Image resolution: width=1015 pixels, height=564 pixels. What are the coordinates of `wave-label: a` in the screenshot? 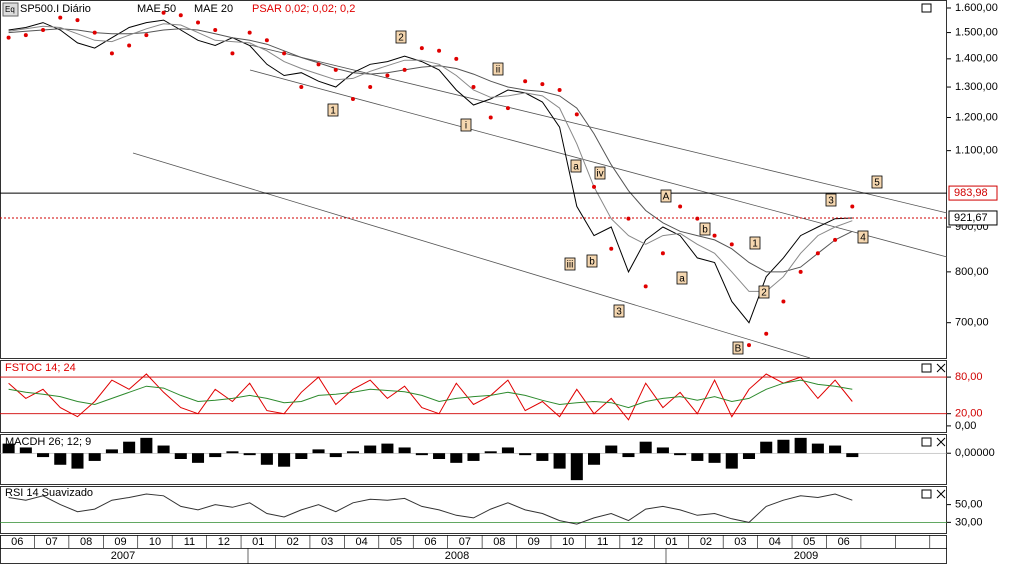 It's located at (576, 167).